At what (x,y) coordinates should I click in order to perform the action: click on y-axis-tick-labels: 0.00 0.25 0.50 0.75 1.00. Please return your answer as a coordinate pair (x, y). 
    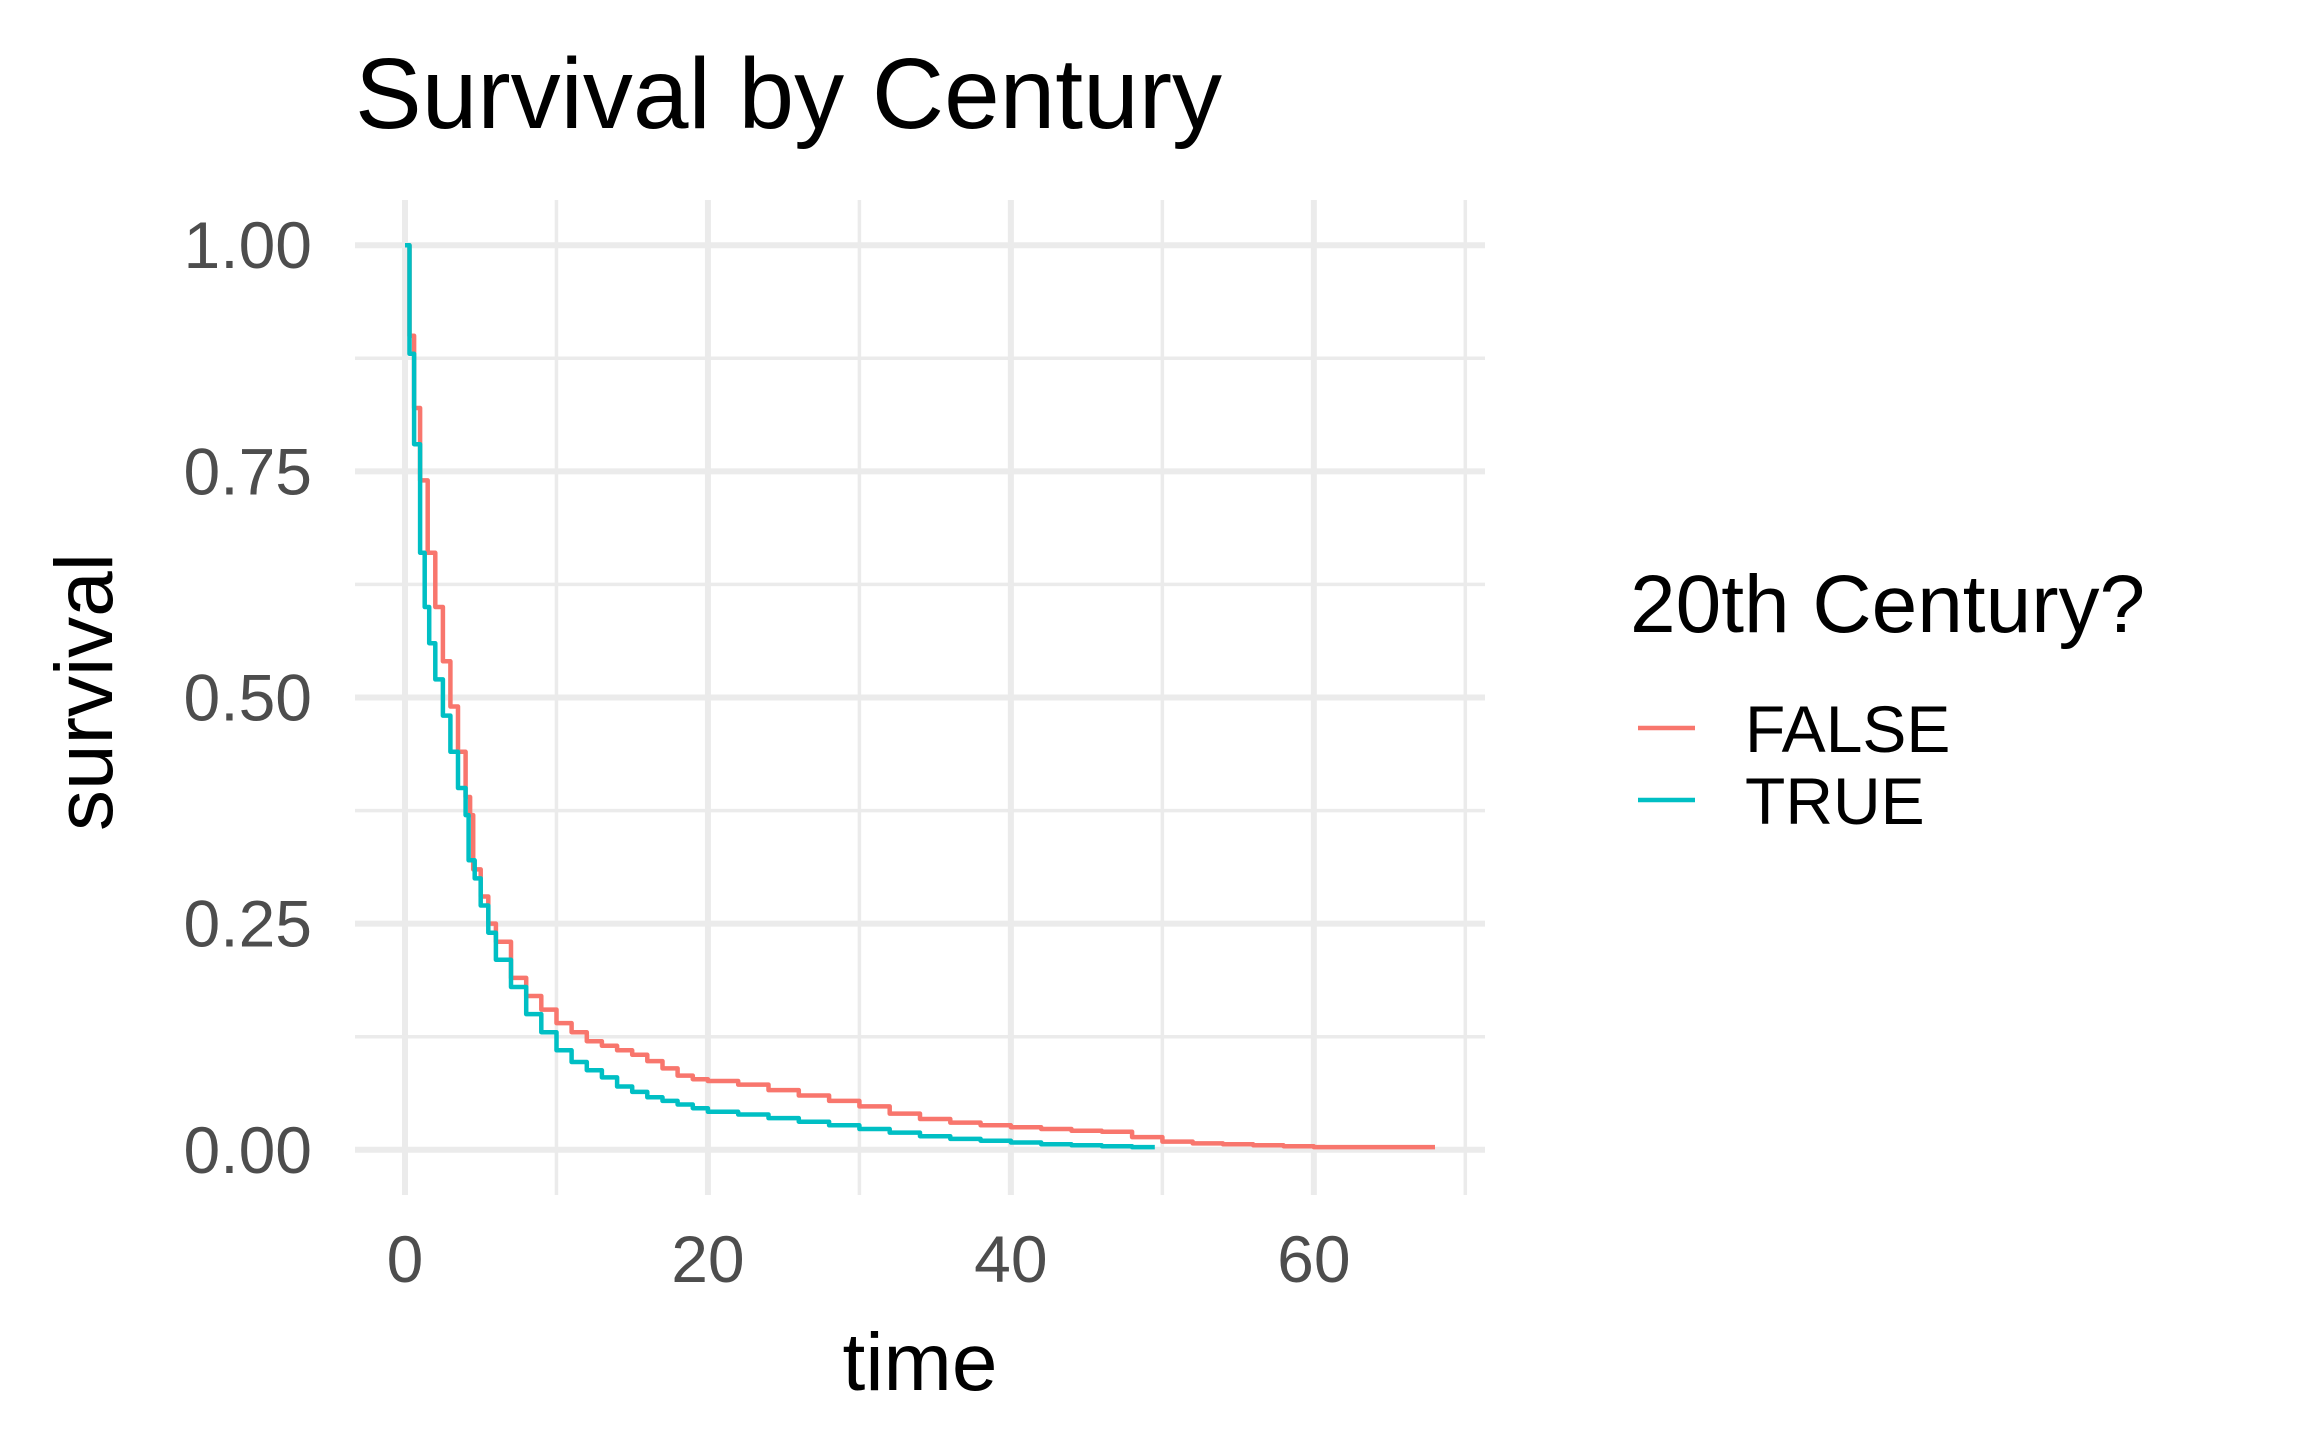
    Looking at the image, I should click on (248, 697).